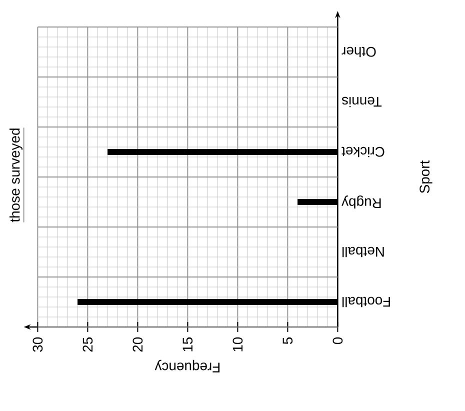 This screenshot has width=465, height=411. I want to click on text: those surveyed, so click(16, 175).